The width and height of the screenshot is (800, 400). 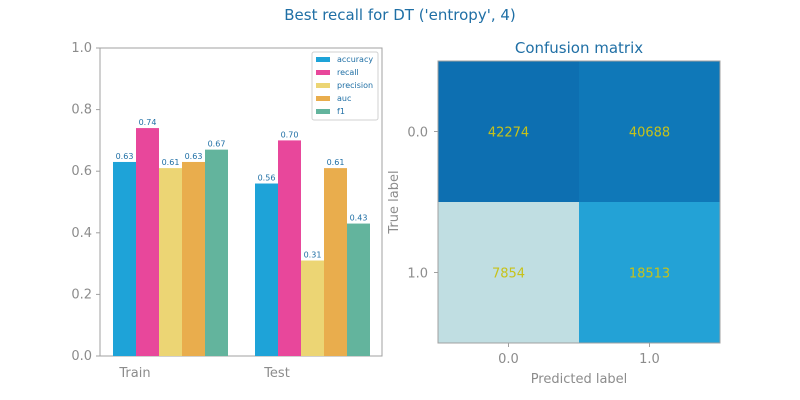 I want to click on legend-label-precision: precision, so click(x=355, y=85).